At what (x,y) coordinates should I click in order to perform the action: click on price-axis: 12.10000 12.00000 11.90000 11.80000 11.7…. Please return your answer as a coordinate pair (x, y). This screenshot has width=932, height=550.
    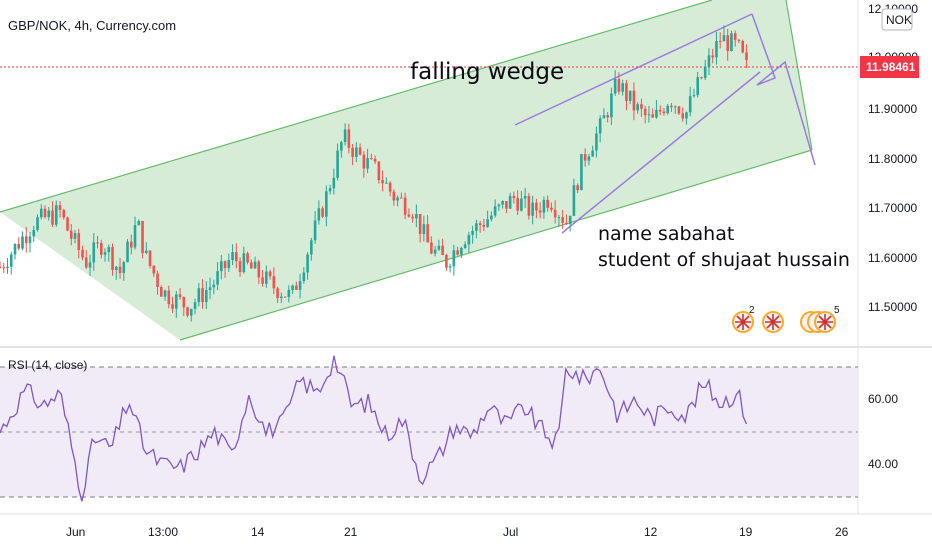
    Looking at the image, I should click on (888, 257).